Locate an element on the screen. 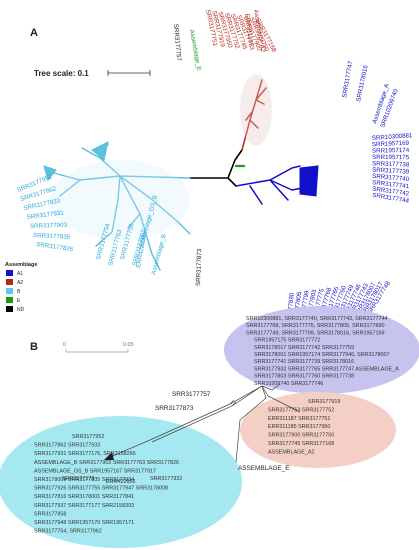  net-srr3177873: SRR3177873 is located at coordinates (174, 408).